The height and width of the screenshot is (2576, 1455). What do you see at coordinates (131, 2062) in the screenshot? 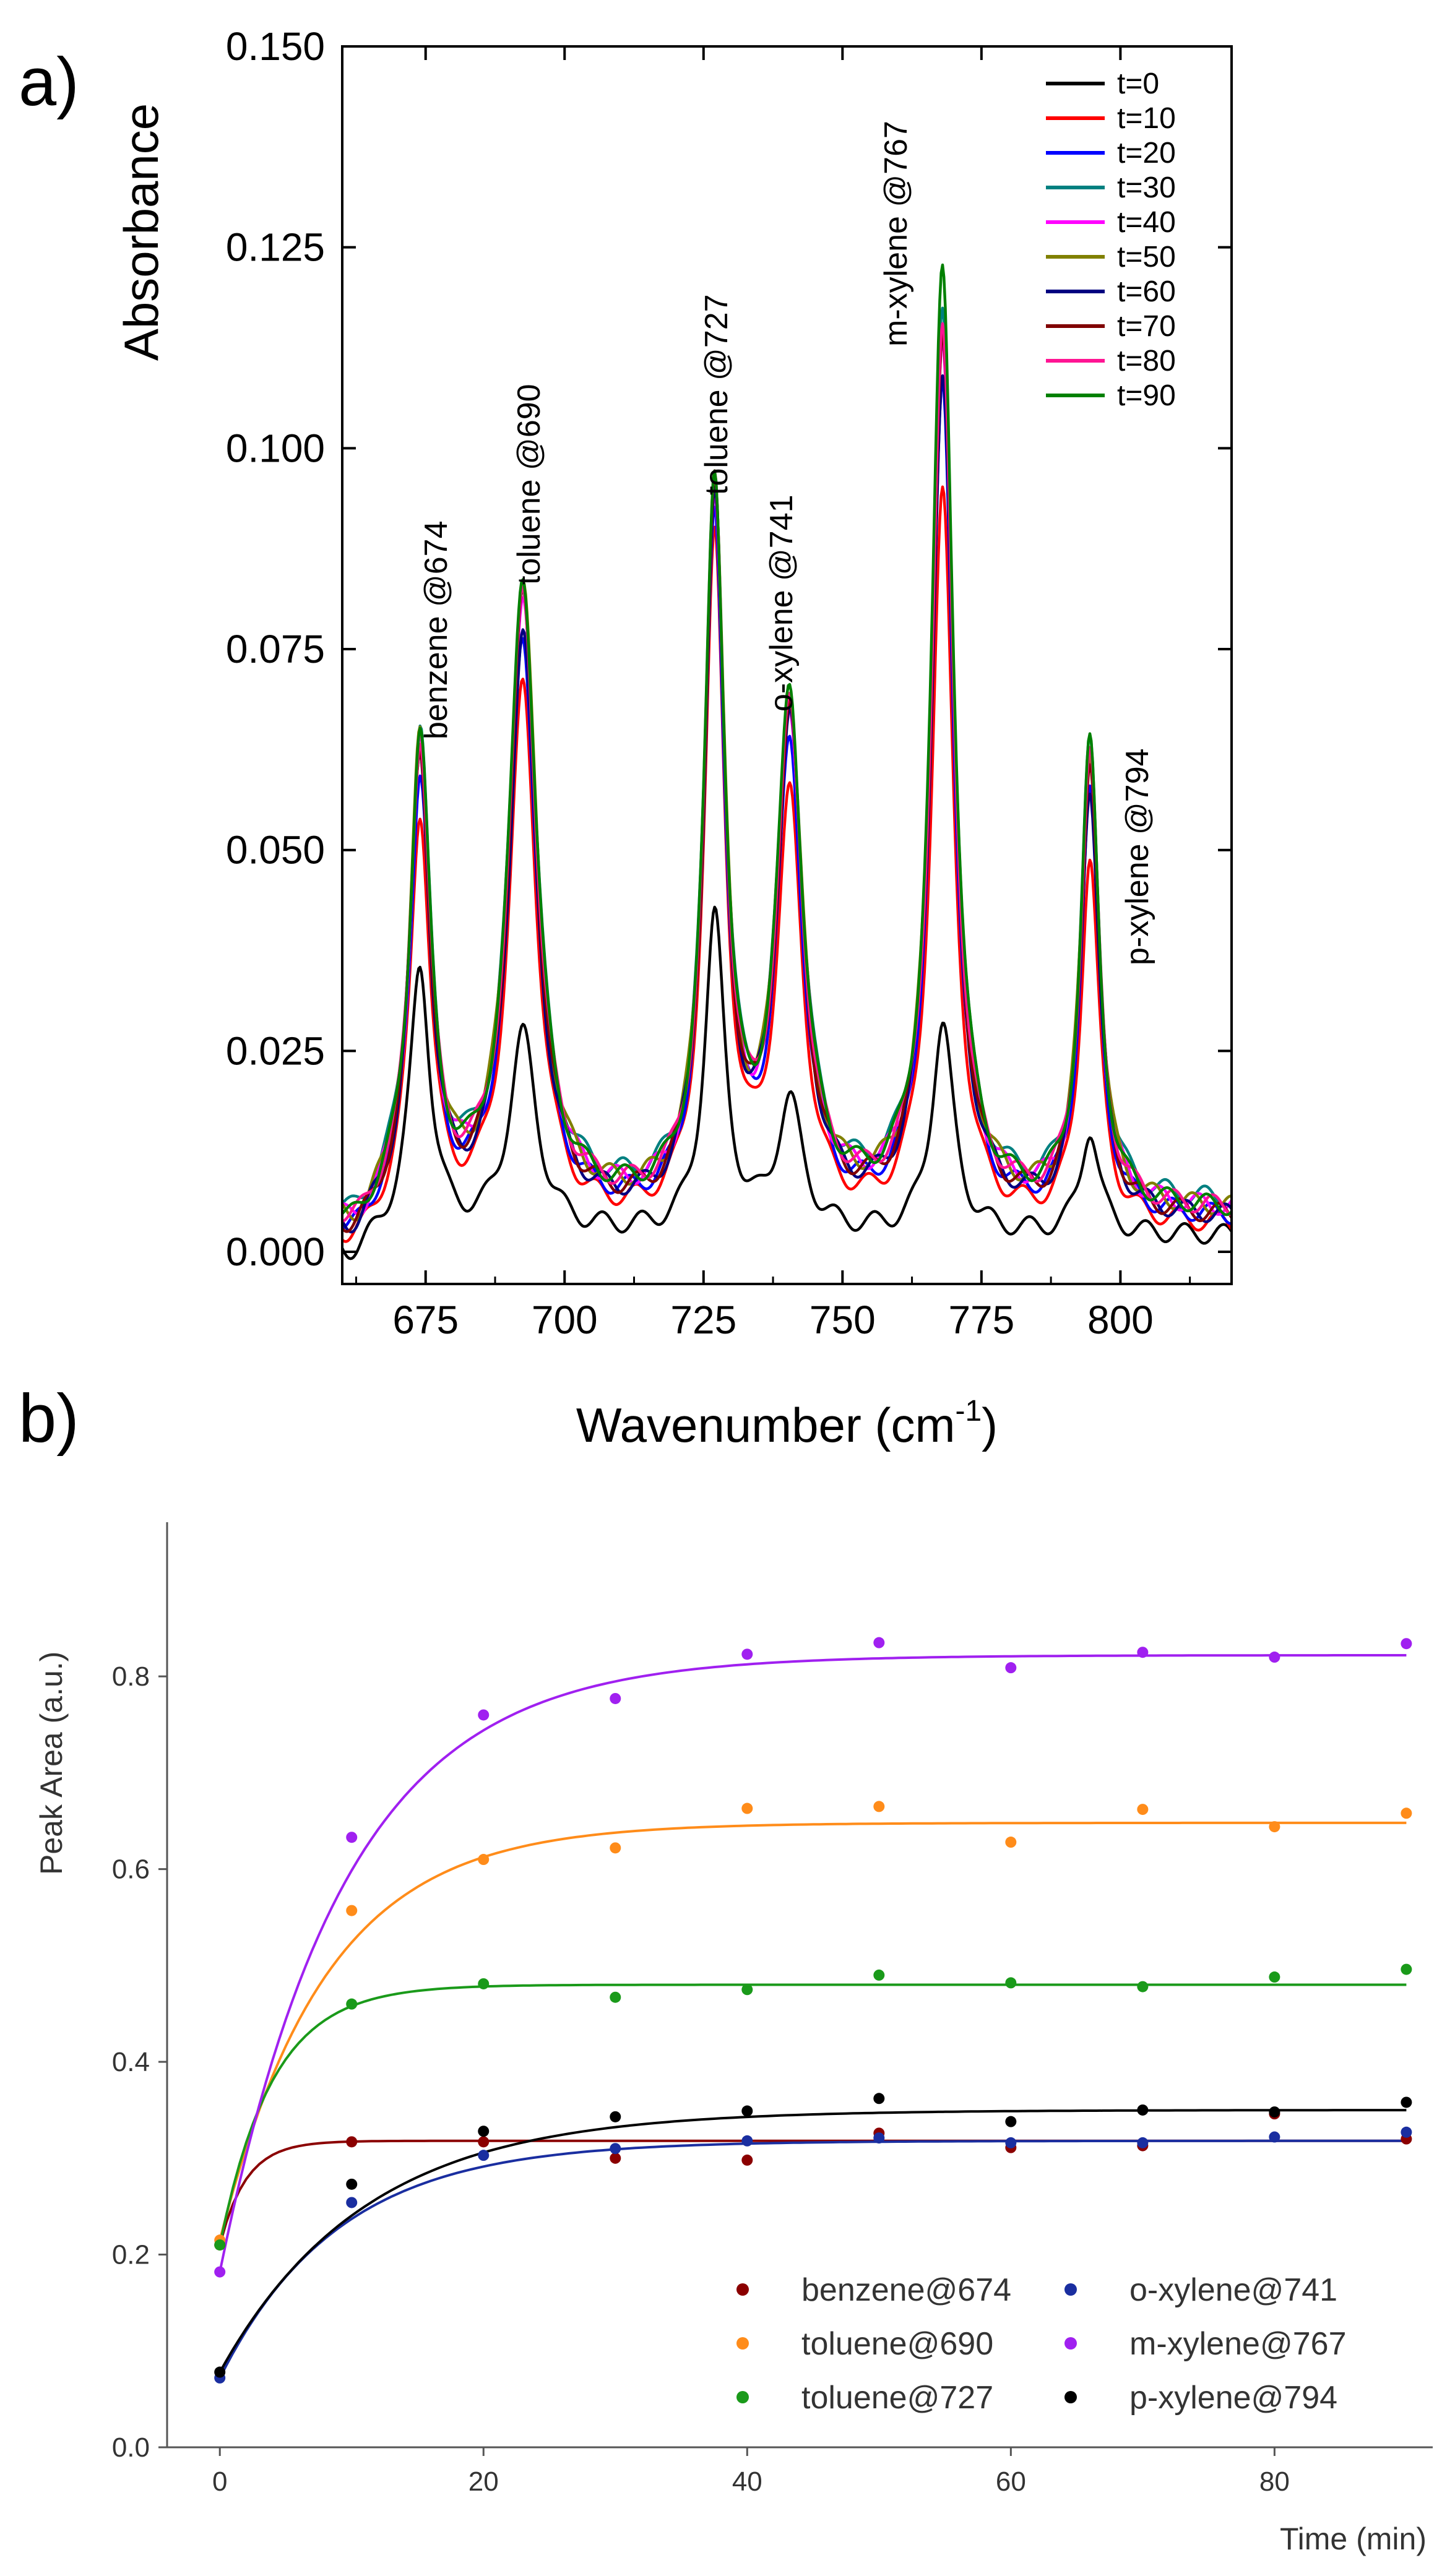
I see `y-tick-label-b: 0.4` at bounding box center [131, 2062].